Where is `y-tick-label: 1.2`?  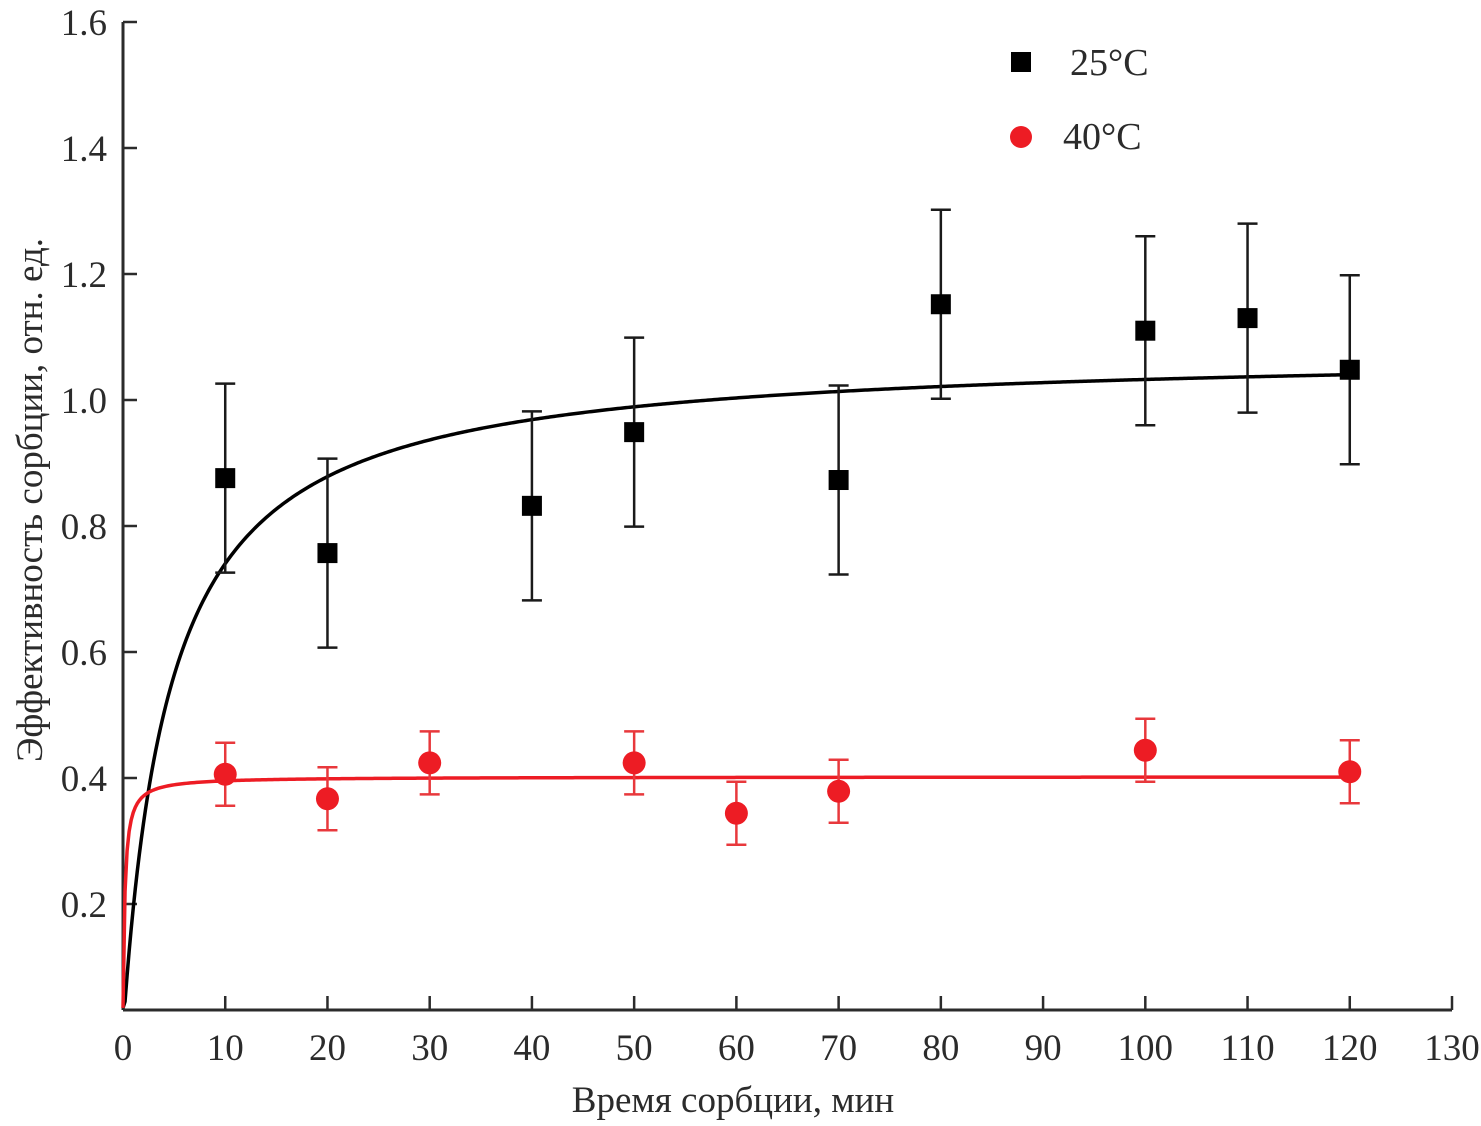
y-tick-label: 1.2 is located at coordinates (84, 275).